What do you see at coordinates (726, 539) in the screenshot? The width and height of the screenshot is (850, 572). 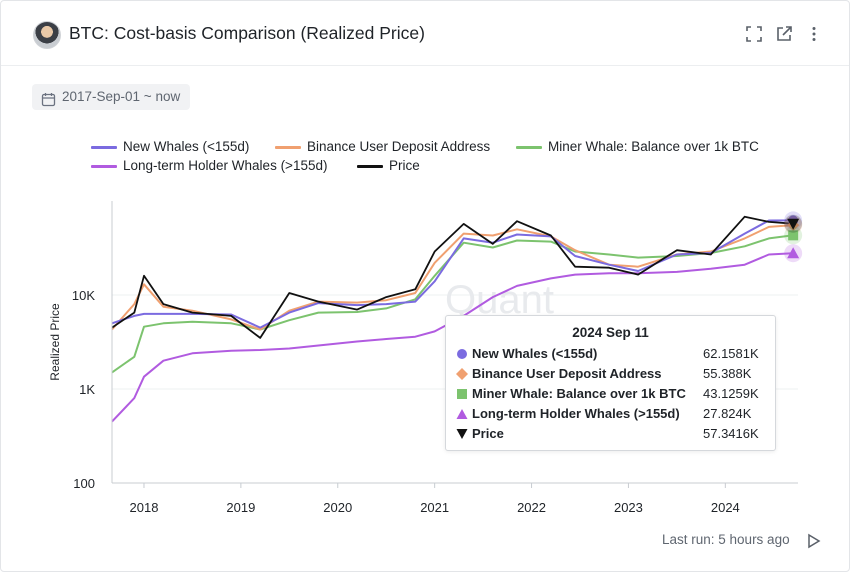 I see `last-run-label: Last run: 5 hours ago` at bounding box center [726, 539].